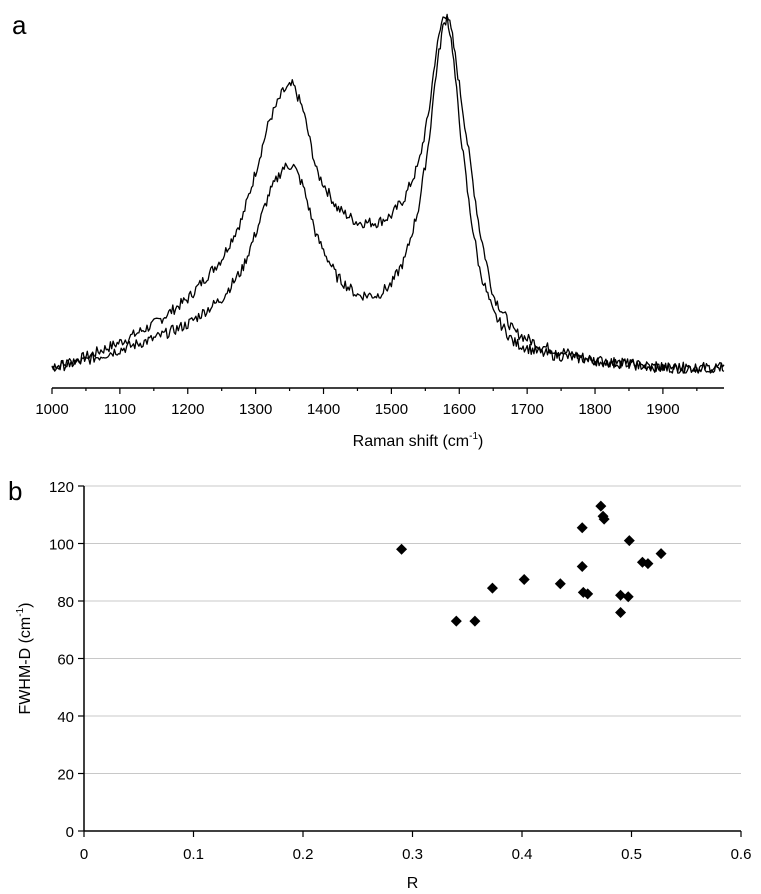  I want to click on x-tick-label: 1400, so click(323, 409).